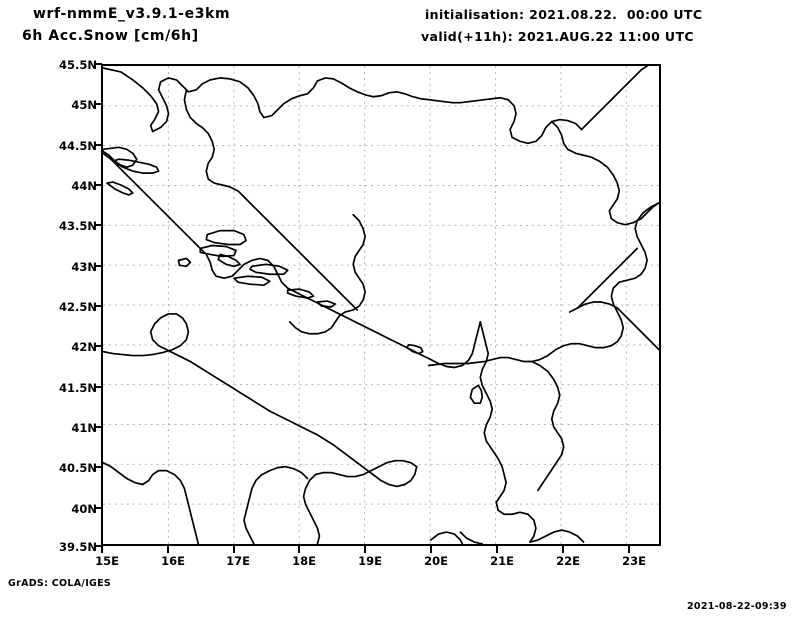 Image resolution: width=800 pixels, height=618 pixels. I want to click on y-tick-label: 39.5N, so click(78, 547).